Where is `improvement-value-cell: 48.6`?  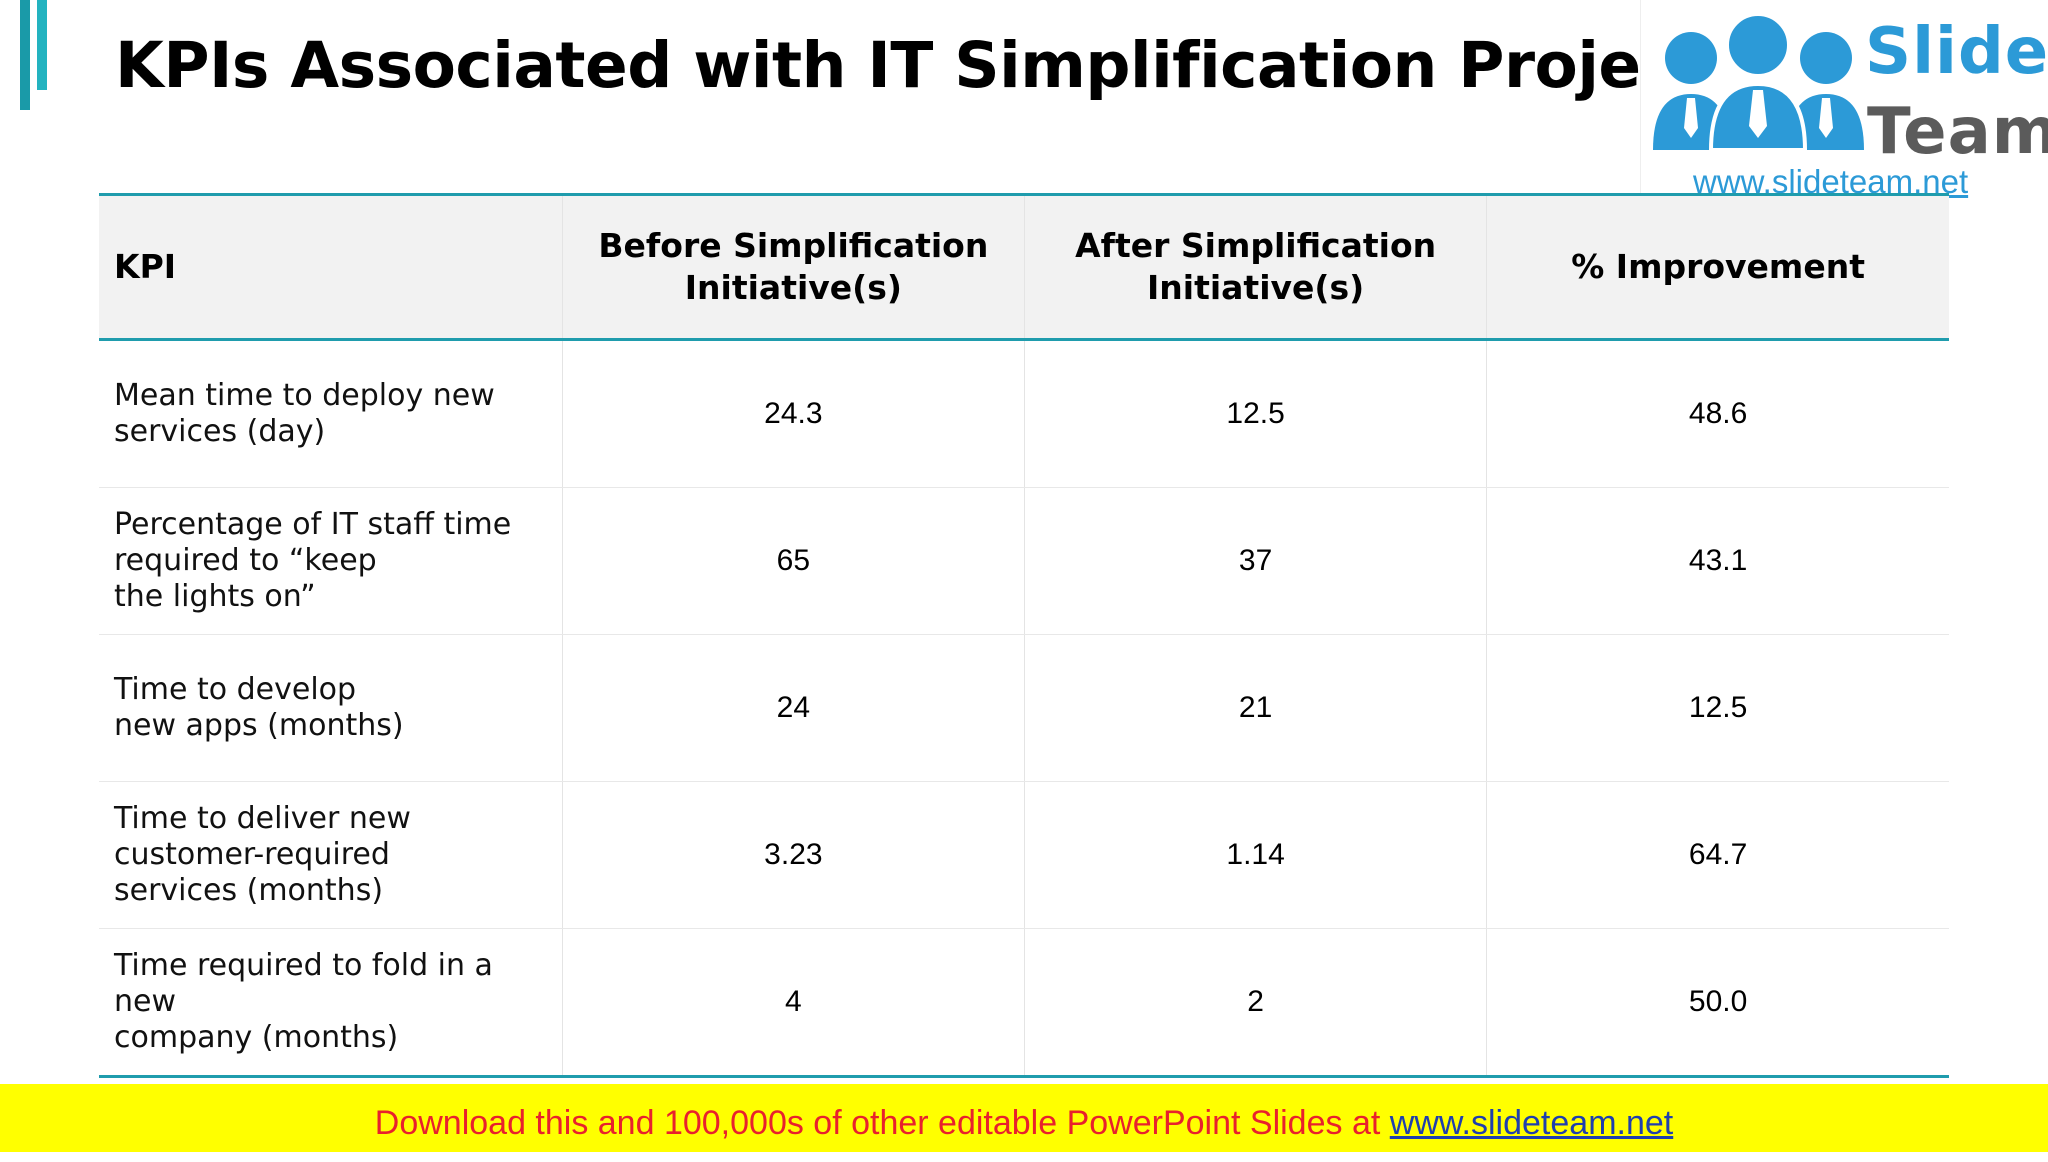 improvement-value-cell: 48.6 is located at coordinates (1717, 413).